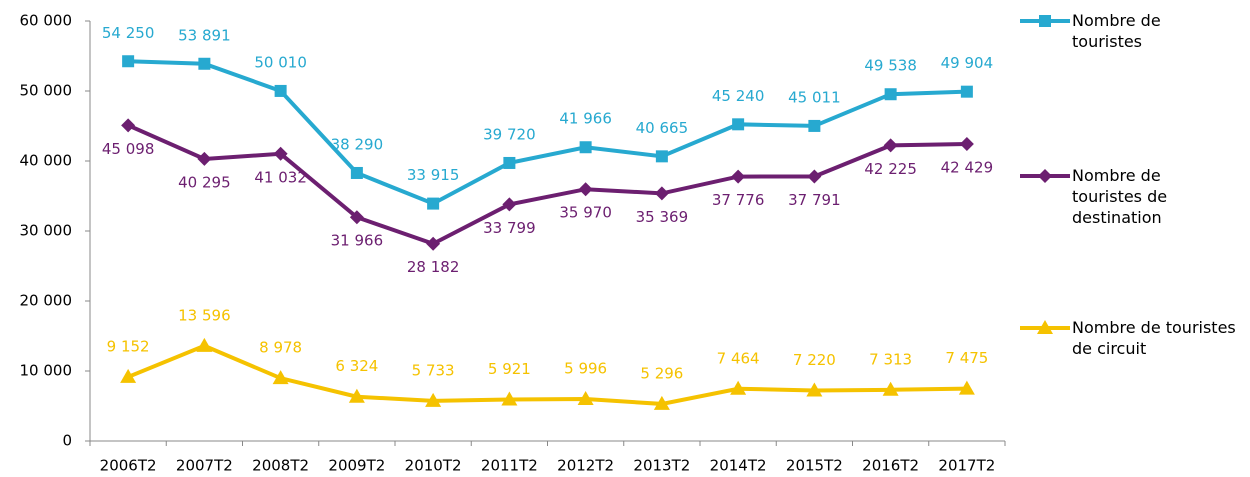 The width and height of the screenshot is (1250, 477). What do you see at coordinates (67, 441) in the screenshot?
I see `y-tick-label: 0` at bounding box center [67, 441].